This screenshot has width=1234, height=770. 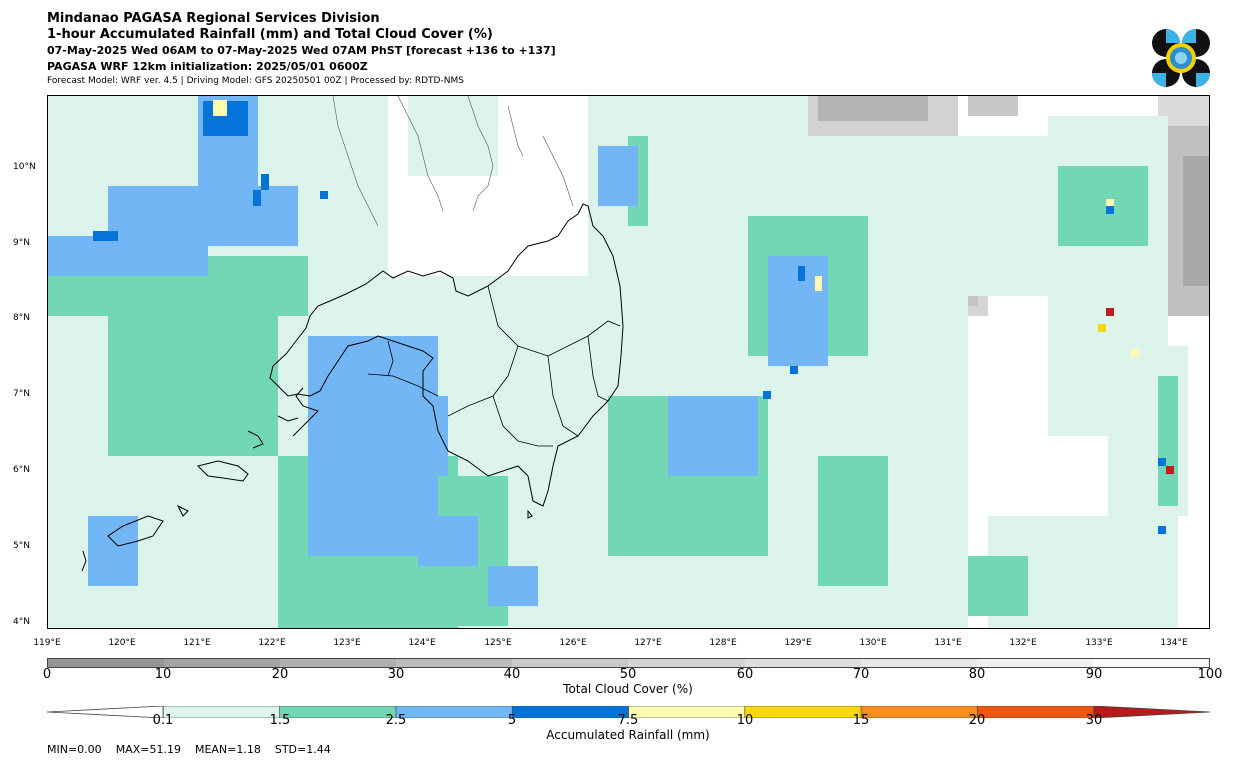 I want to click on lon-tick: 122°E, so click(x=272, y=643).